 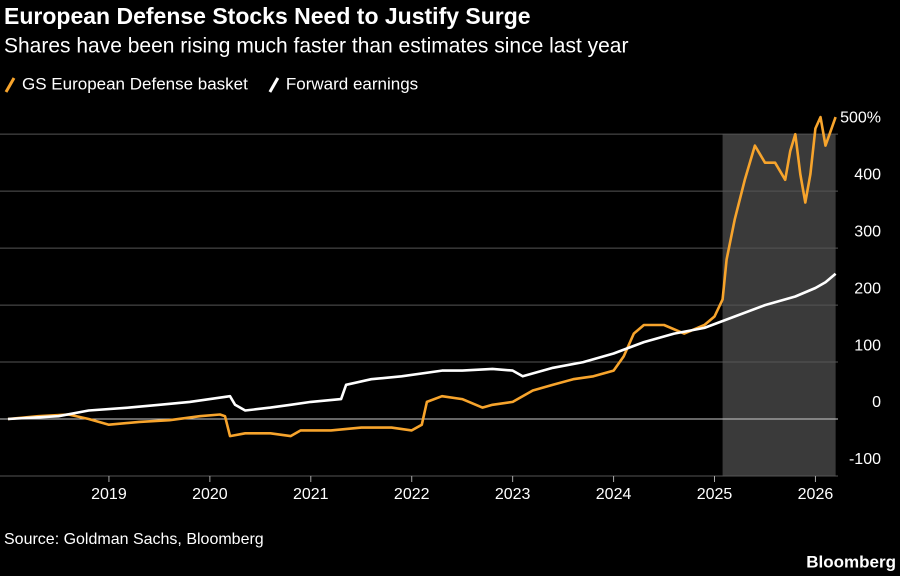 I want to click on x-tick-label: 2019, so click(x=109, y=494).